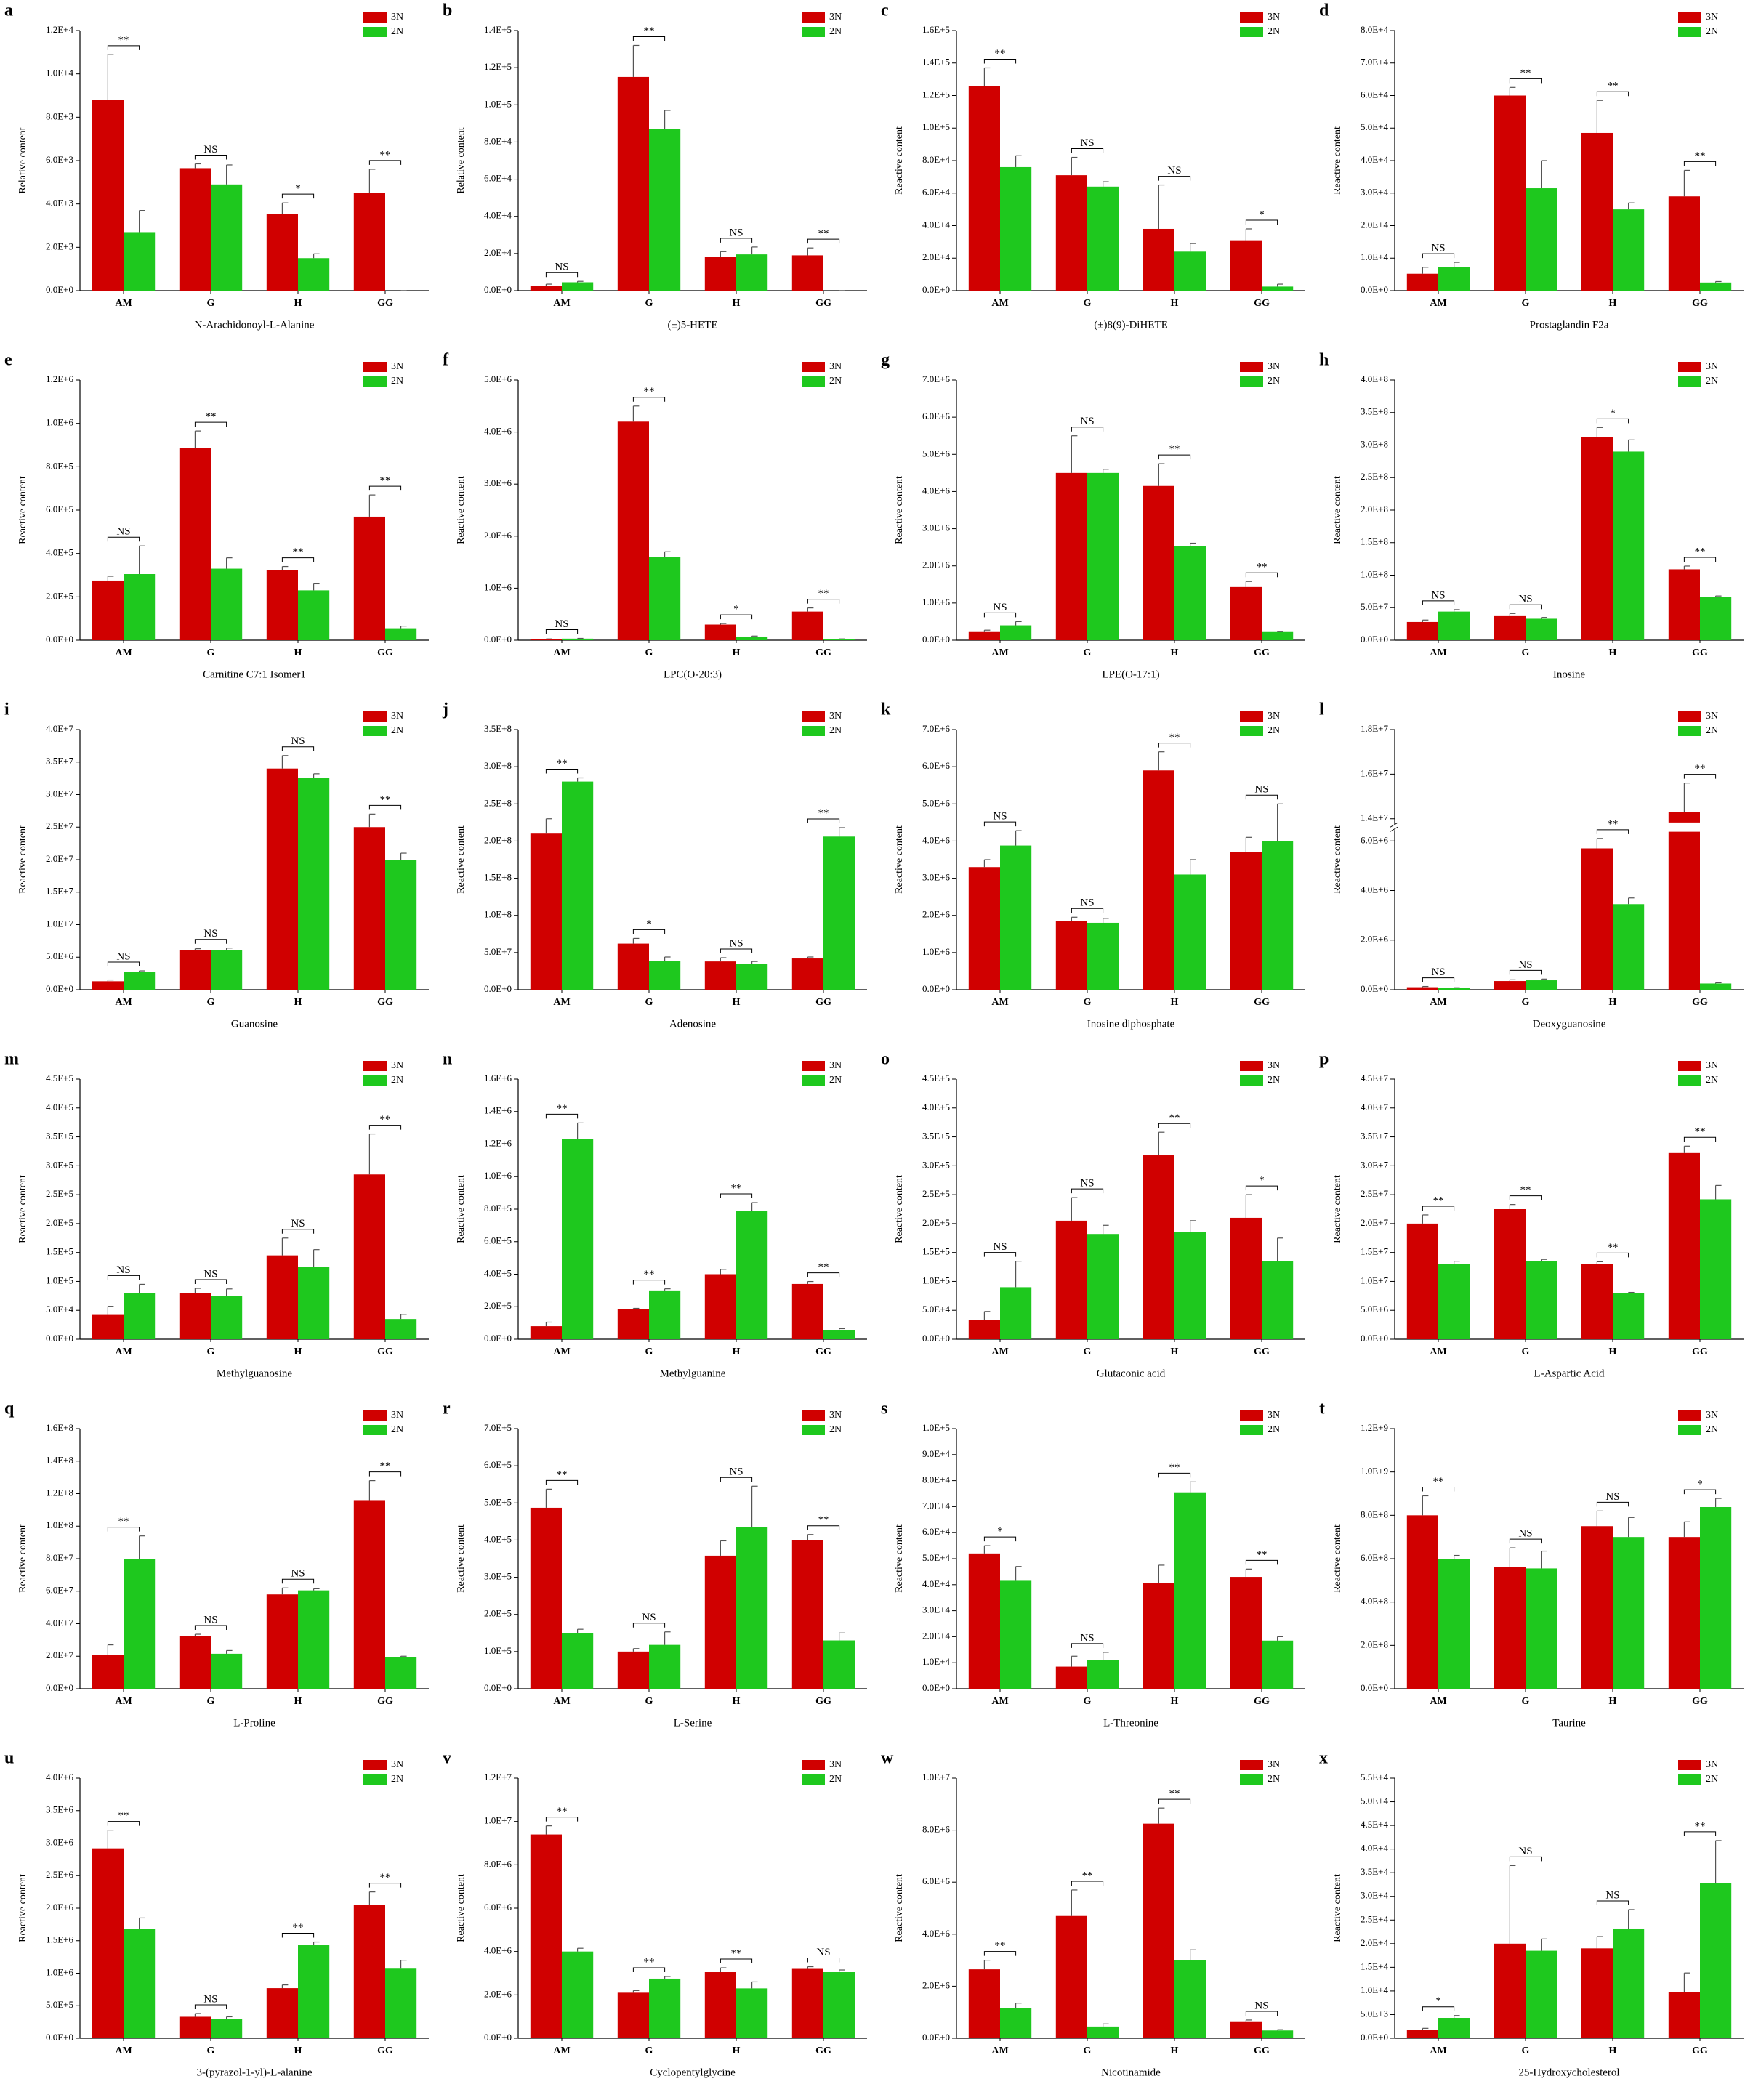 The image size is (1753, 2100). What do you see at coordinates (254, 1374) in the screenshot?
I see `x-axis-label: Methylguanosine` at bounding box center [254, 1374].